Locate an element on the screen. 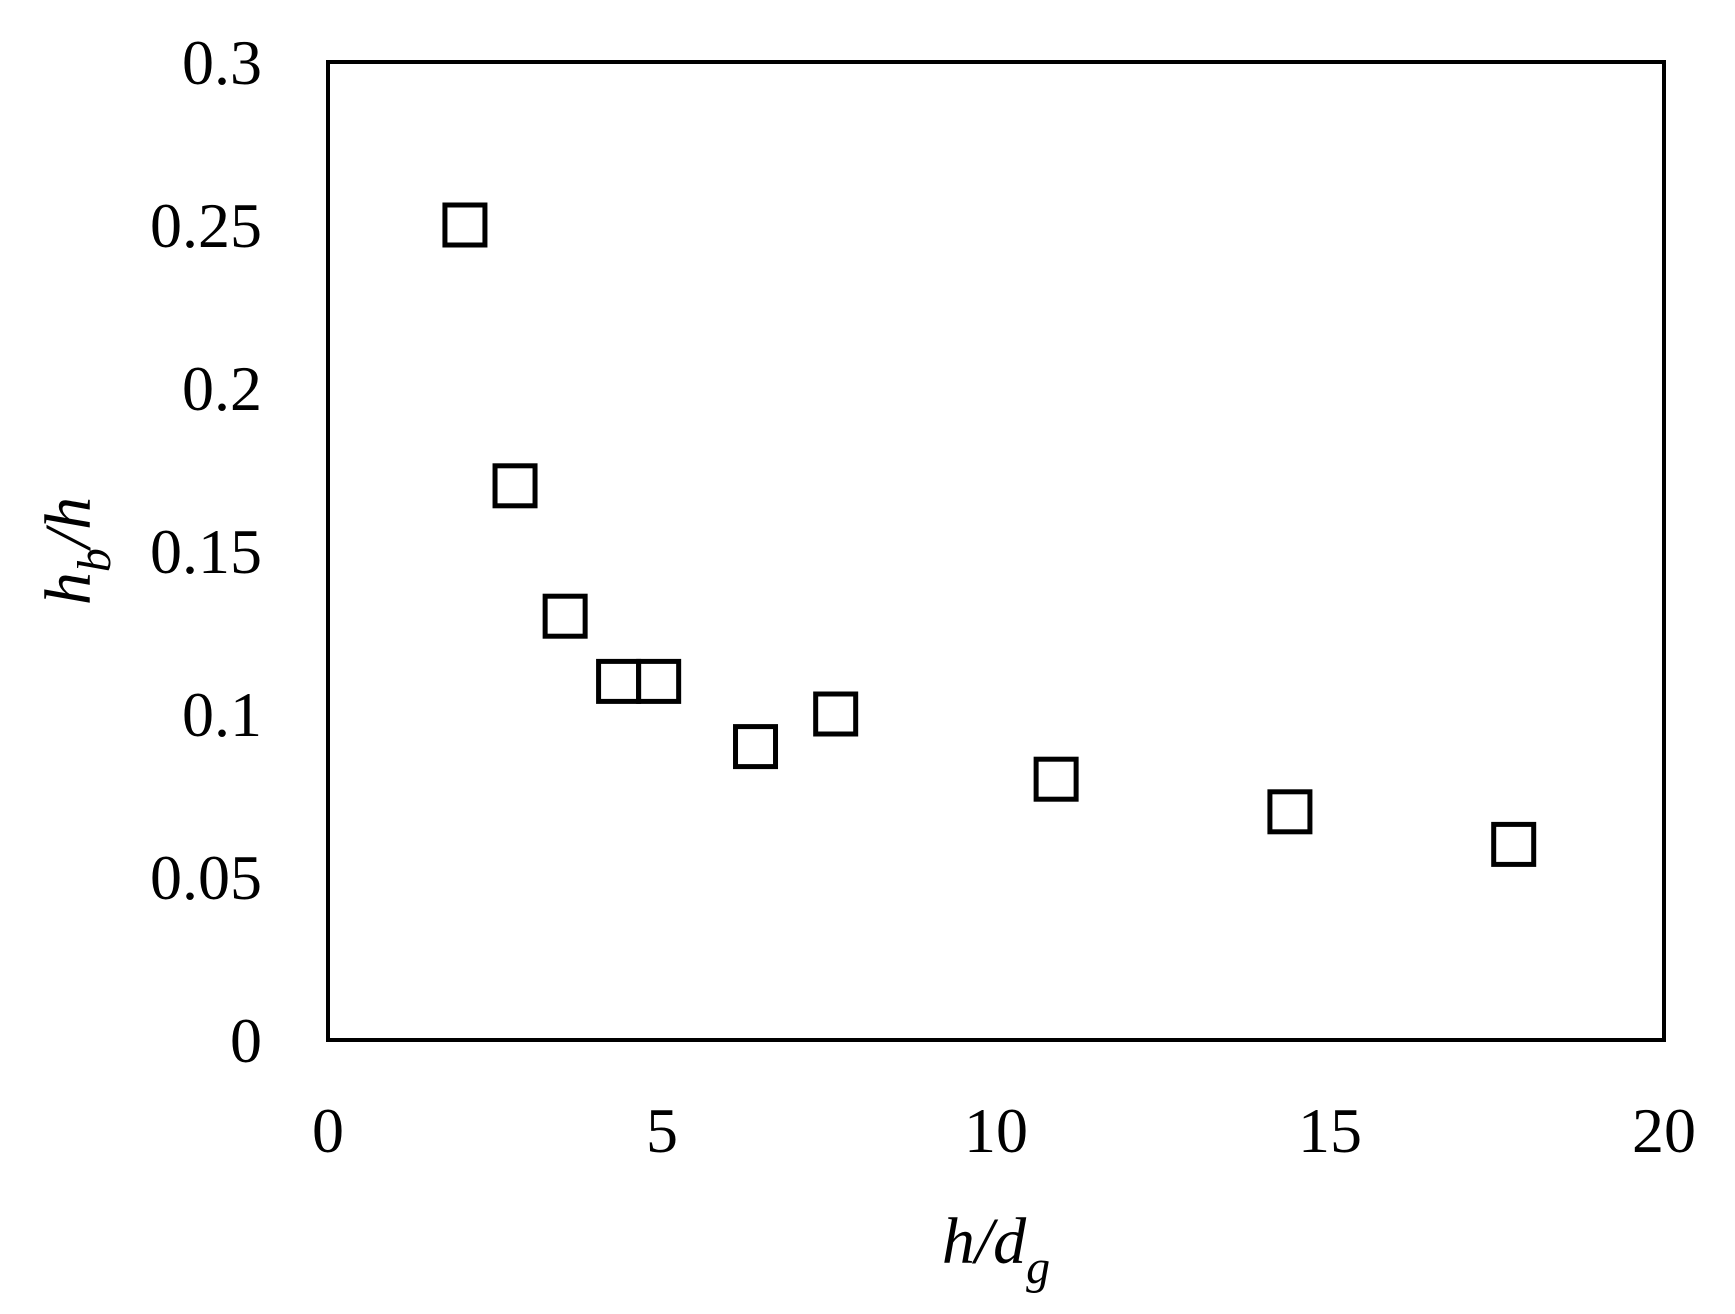 The width and height of the screenshot is (1735, 1314). x-axis-label-main: h/d is located at coordinates (984, 1241).